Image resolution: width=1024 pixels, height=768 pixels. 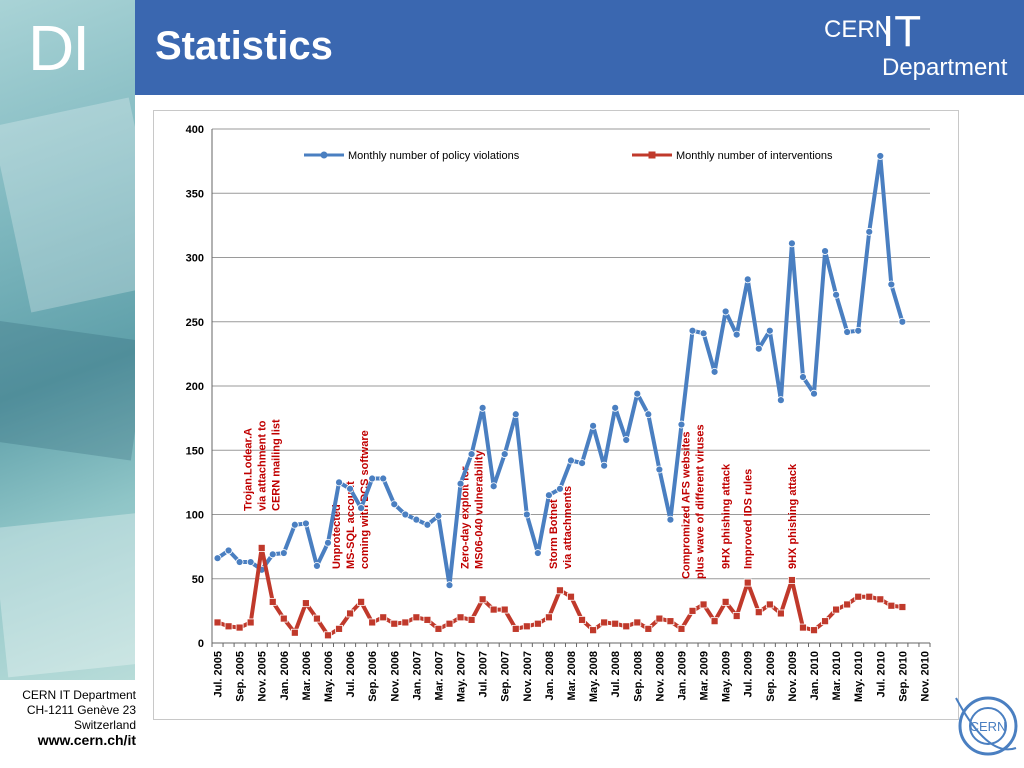 I want to click on x-tick-label: Nov. 2006, so click(x=395, y=676).